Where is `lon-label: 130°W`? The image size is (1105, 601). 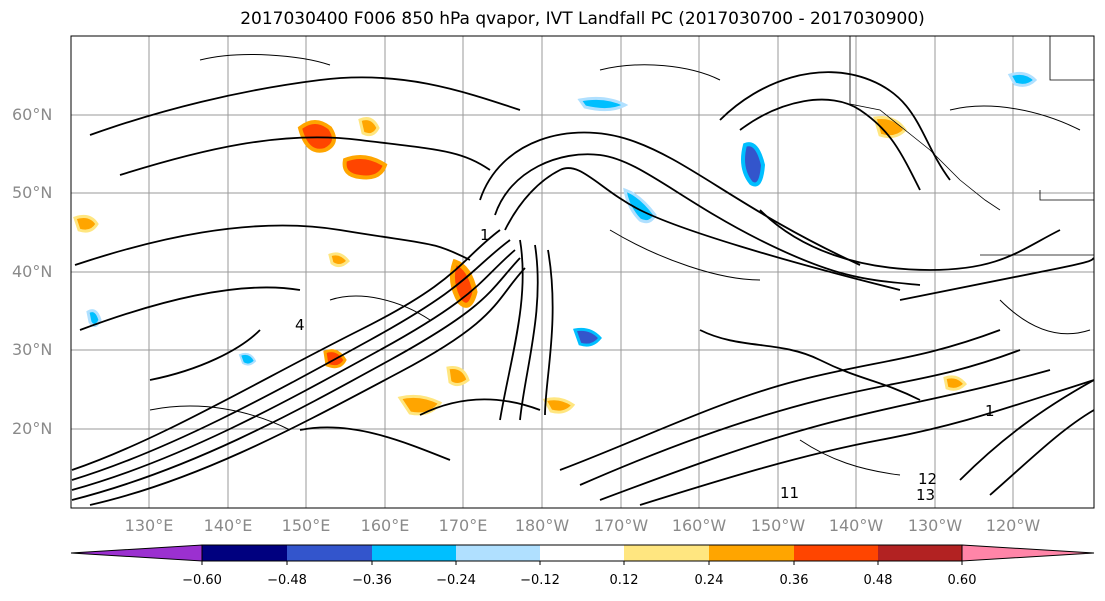
lon-label: 130°W is located at coordinates (935, 525).